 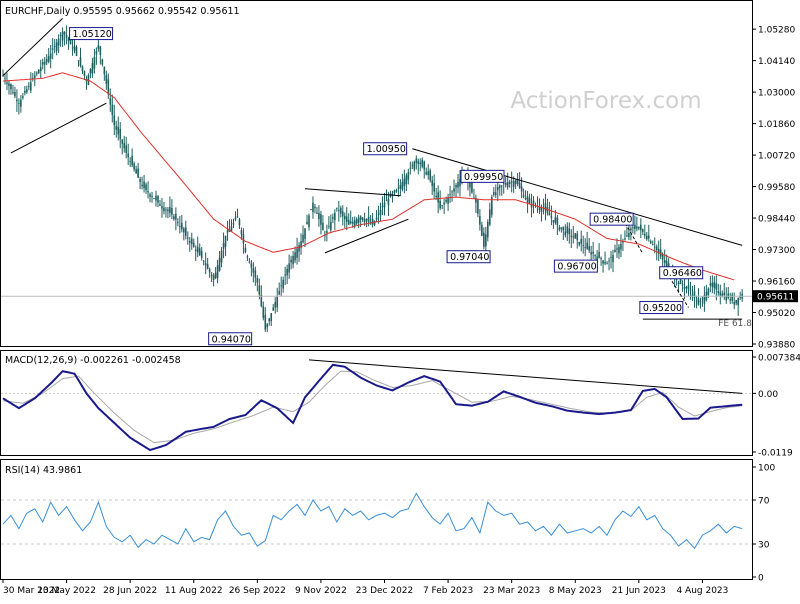 I want to click on macd-tick-label: 0.00, so click(x=768, y=395).